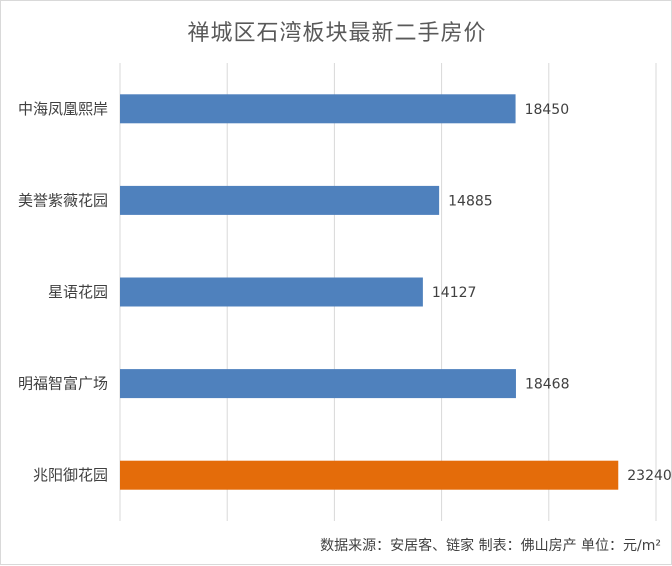  I want to click on value-label: 14885, so click(470, 201).